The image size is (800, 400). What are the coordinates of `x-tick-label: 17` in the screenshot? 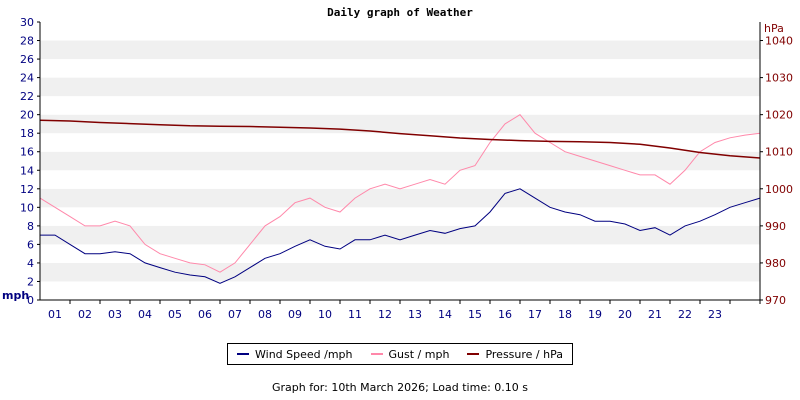 It's located at (535, 314).